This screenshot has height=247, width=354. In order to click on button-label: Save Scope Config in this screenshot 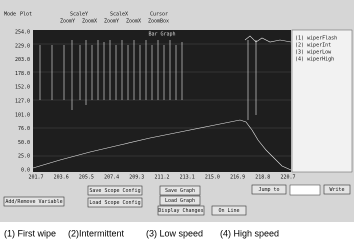, I will do `click(114, 191)`.